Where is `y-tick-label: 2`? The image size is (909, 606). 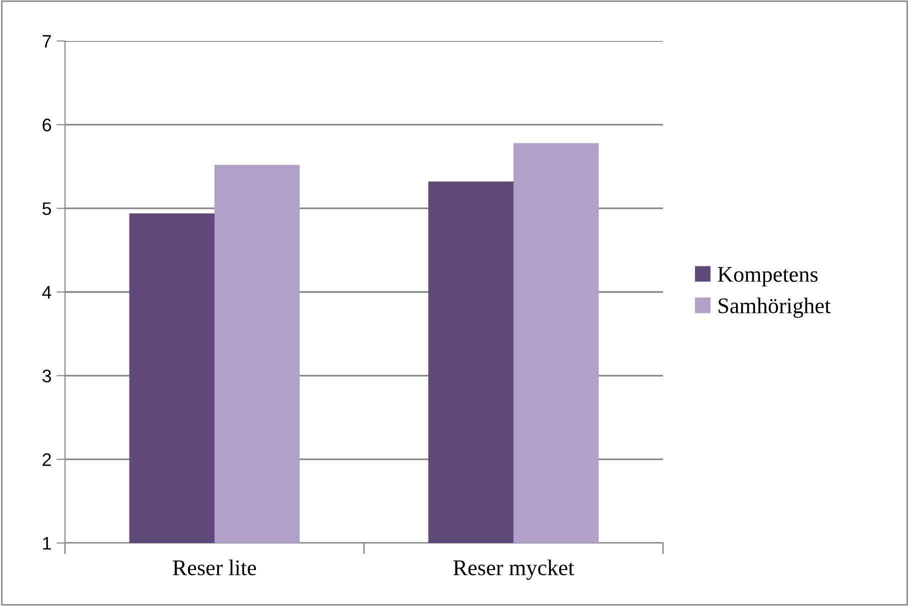
y-tick-label: 2 is located at coordinates (46, 459).